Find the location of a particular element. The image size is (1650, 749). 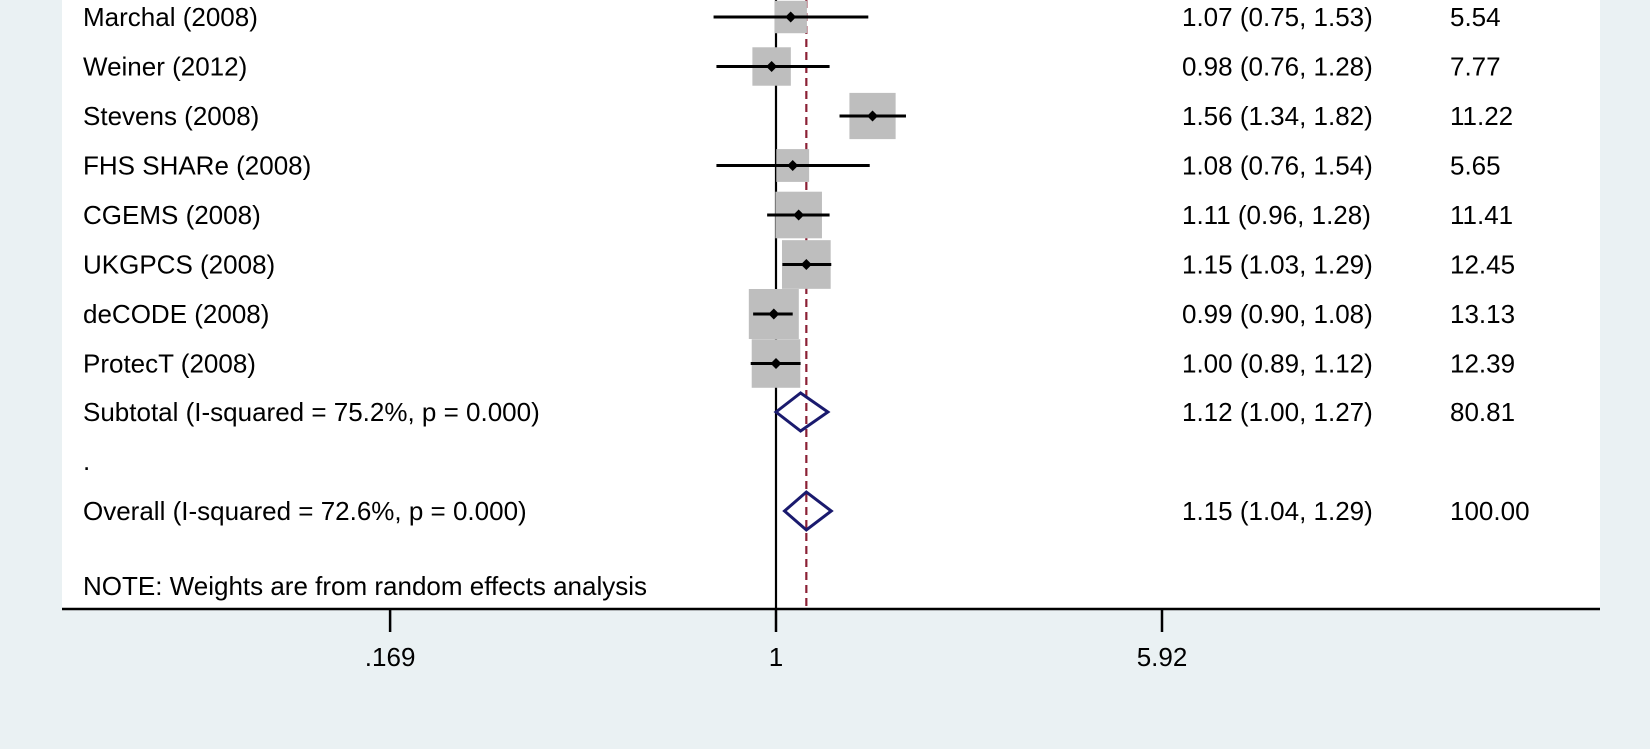

weight-text: 11.41 is located at coordinates (1481, 215).